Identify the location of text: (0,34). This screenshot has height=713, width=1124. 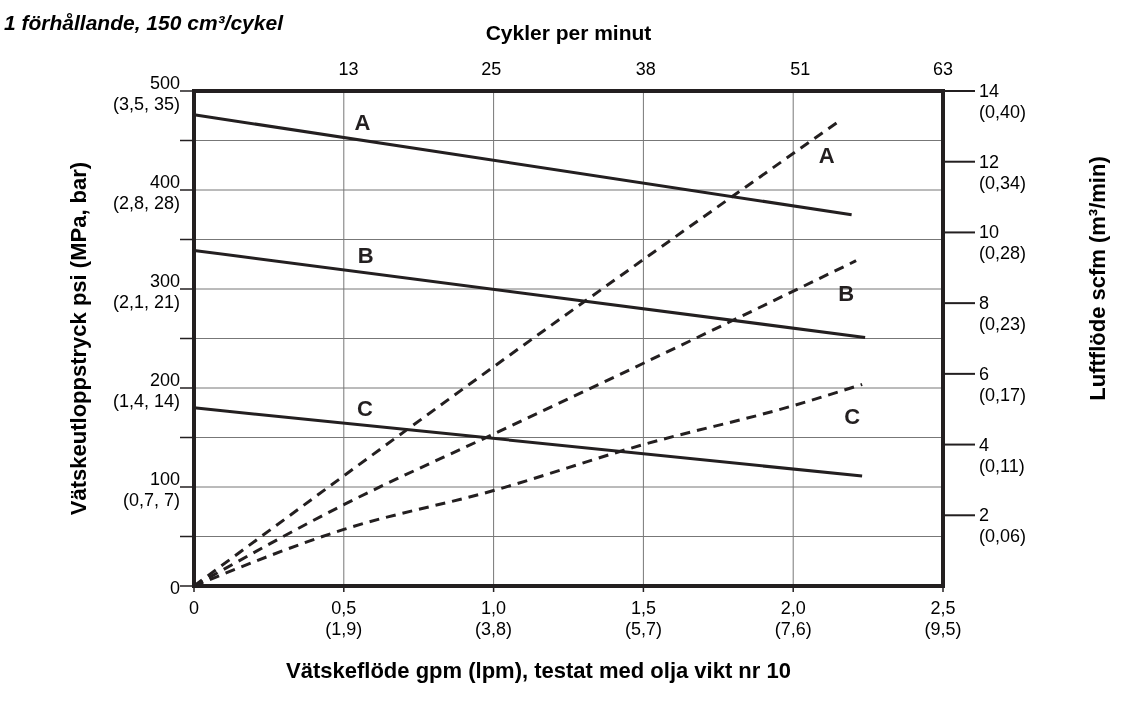
(1003, 182).